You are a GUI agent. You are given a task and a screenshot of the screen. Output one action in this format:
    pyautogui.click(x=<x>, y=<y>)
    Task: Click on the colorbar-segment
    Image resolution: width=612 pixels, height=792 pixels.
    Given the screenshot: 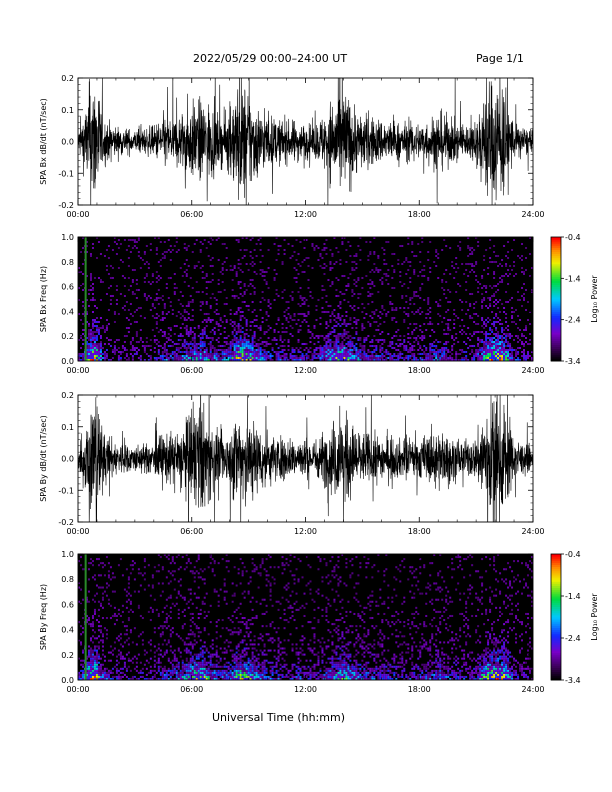 What is the action you would take?
    pyautogui.click(x=556, y=329)
    